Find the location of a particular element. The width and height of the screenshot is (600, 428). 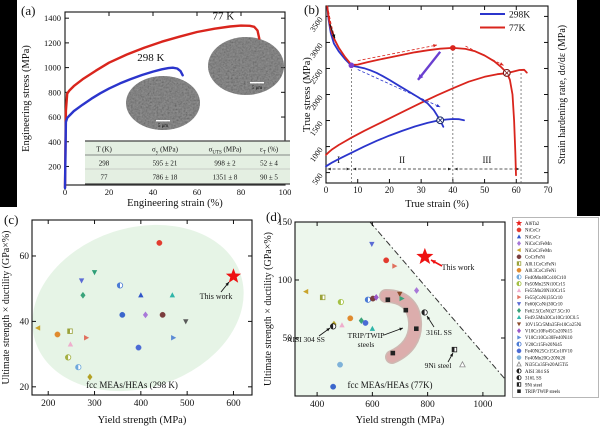

legend-item-label: AISI 304 SS is located at coordinates (537, 372).